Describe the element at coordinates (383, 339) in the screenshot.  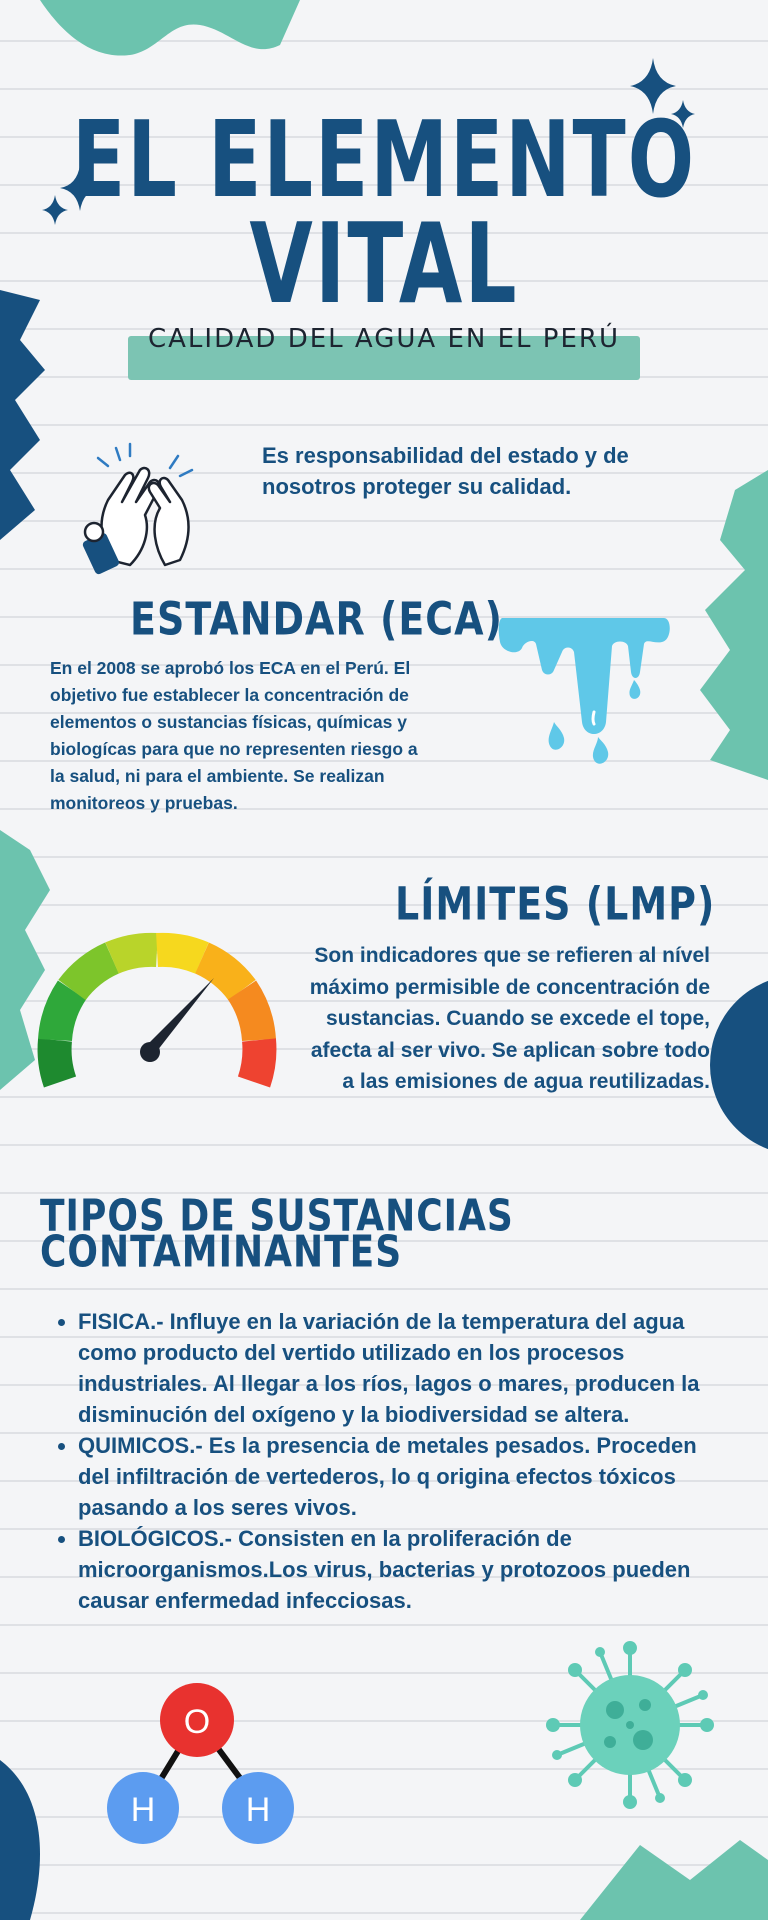
I see `page-subtitle: CALIDAD DEL AGUA EN EL PERÚ` at that location.